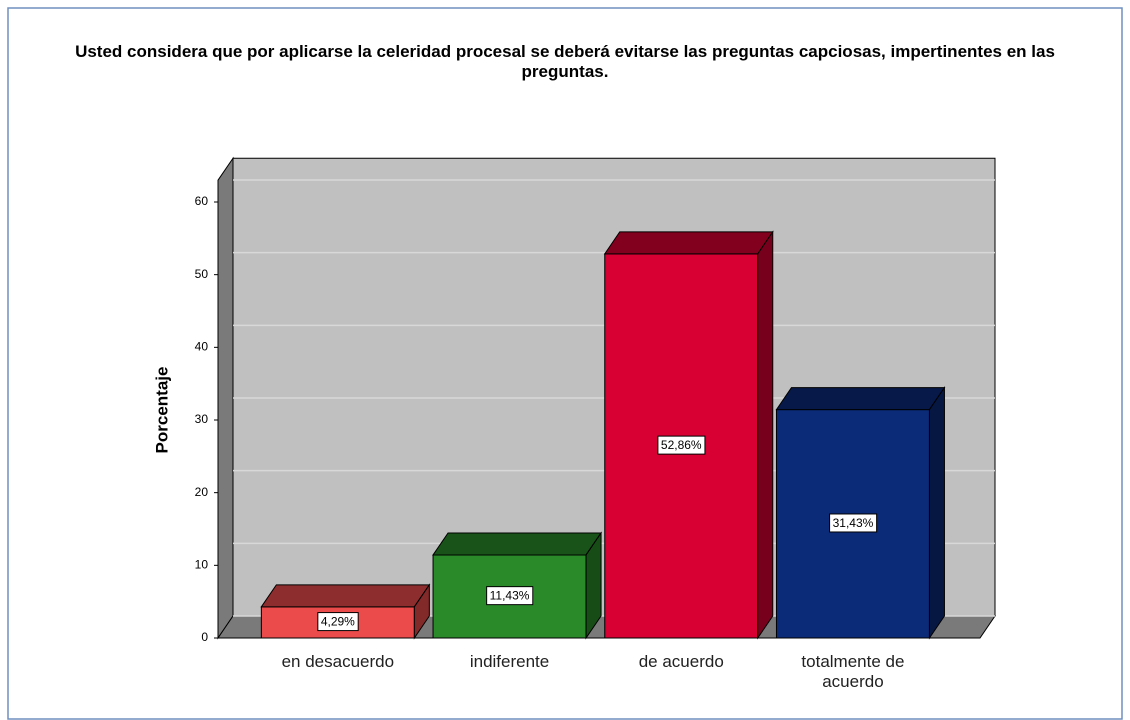 Image resolution: width=1130 pixels, height=720 pixels. Describe the element at coordinates (202, 201) in the screenshot. I see `y-tick-label: 60` at that location.